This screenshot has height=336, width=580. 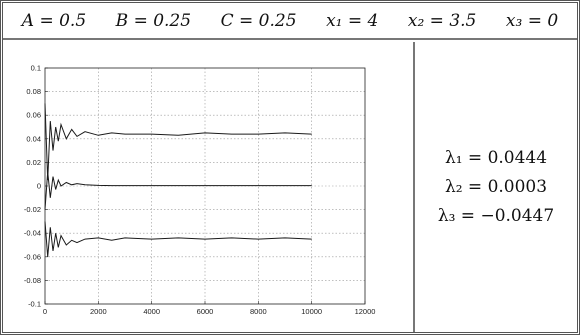 What do you see at coordinates (32, 280) in the screenshot?
I see `y-tick-label: -0.08` at bounding box center [32, 280].